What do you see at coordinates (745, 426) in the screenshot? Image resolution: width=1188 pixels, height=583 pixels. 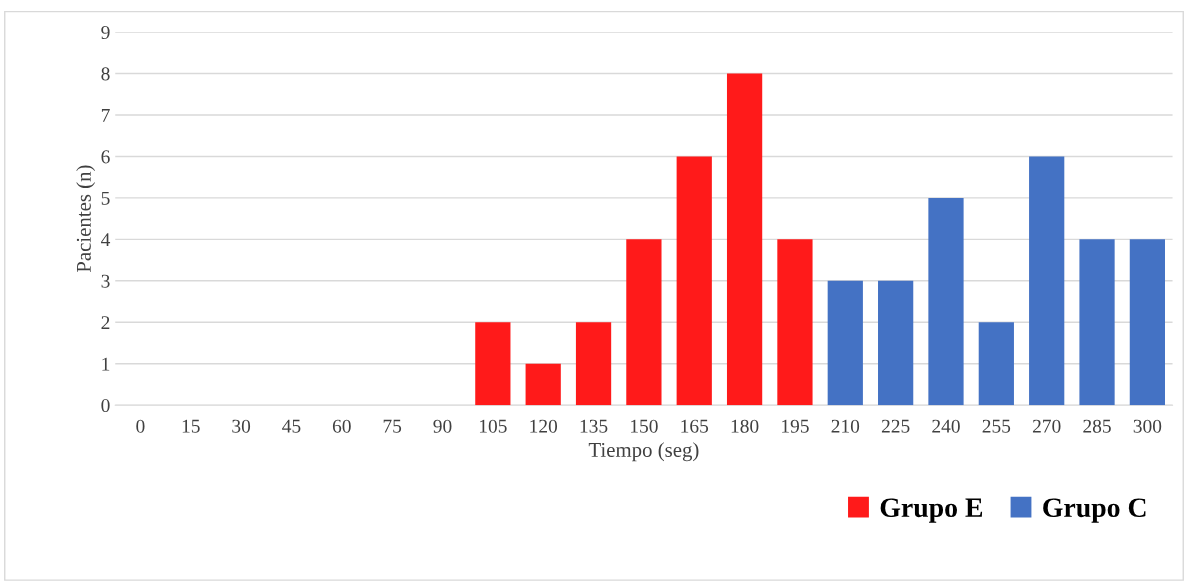 I see `x-tick-label: 180` at bounding box center [745, 426].